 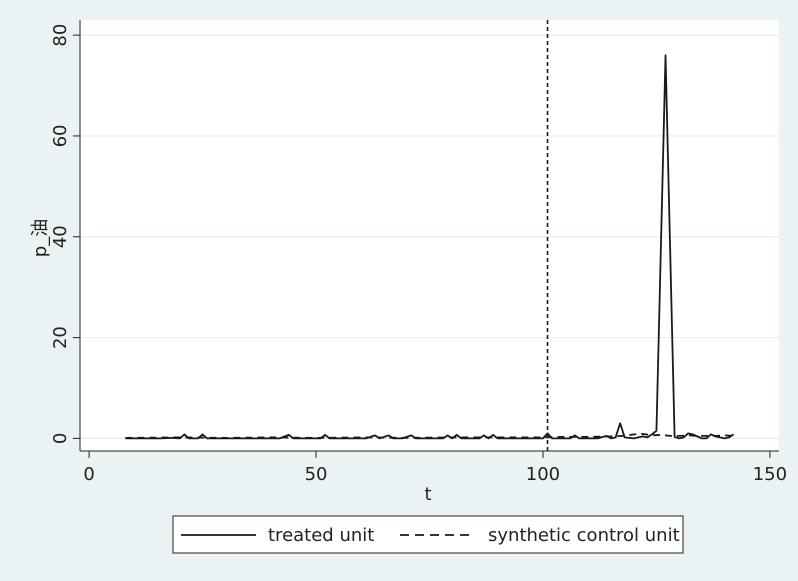 I want to click on x-axis-label: t, so click(x=427, y=494).